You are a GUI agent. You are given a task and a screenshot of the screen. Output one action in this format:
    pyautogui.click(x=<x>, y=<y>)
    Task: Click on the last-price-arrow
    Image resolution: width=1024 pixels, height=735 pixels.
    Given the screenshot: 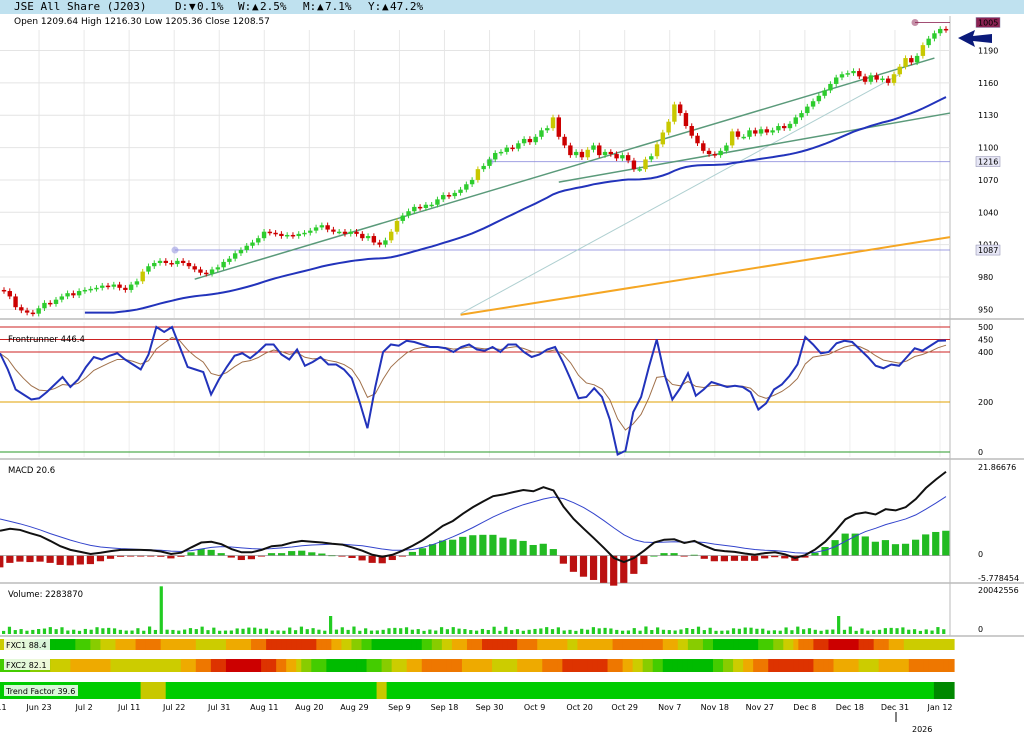 What is the action you would take?
    pyautogui.click(x=975, y=38)
    